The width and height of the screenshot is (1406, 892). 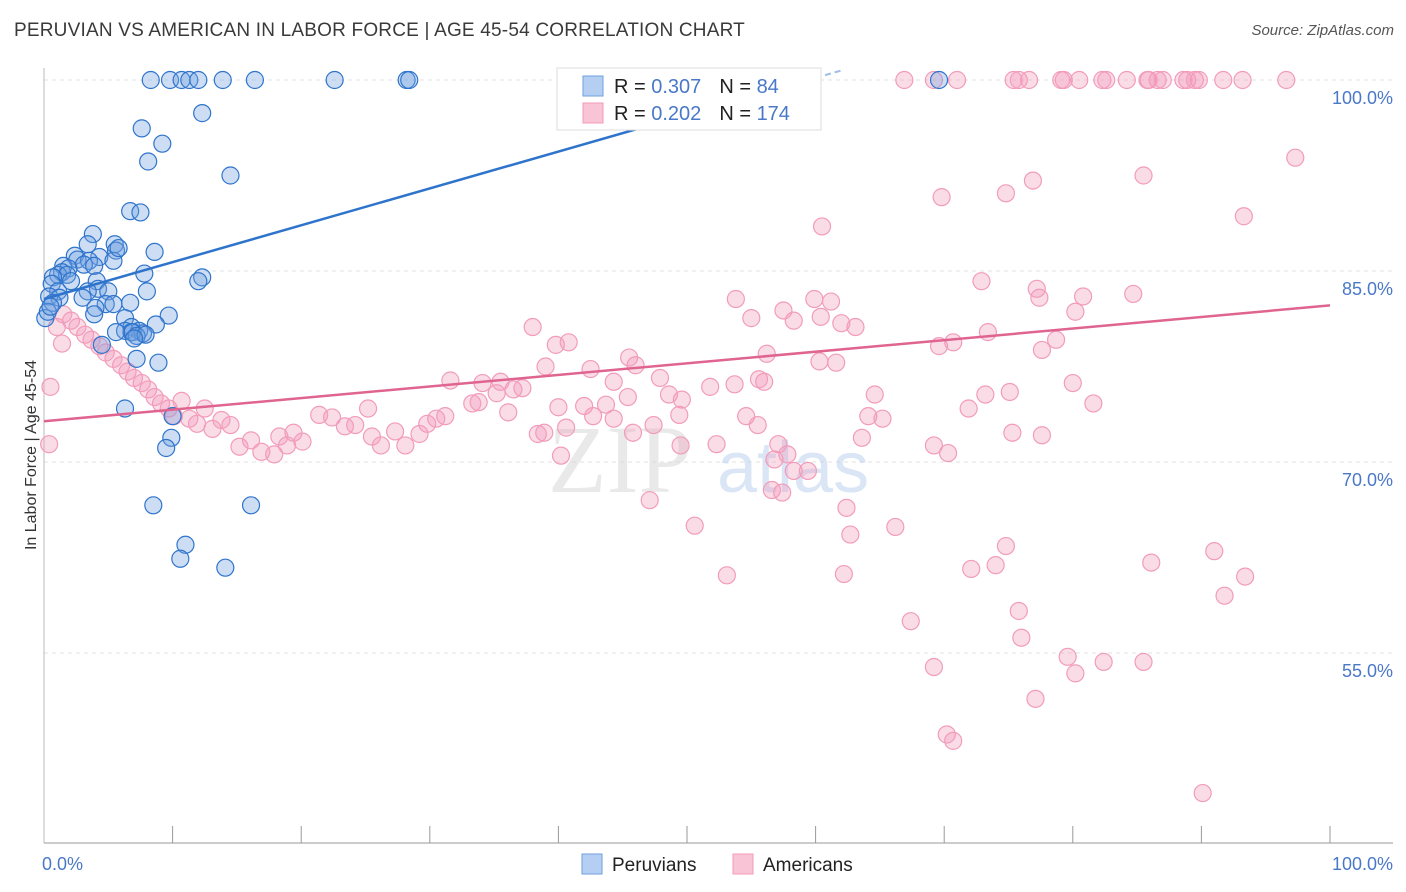 What do you see at coordinates (593, 113) in the screenshot?
I see `stats-legend-swatch-americans` at bounding box center [593, 113].